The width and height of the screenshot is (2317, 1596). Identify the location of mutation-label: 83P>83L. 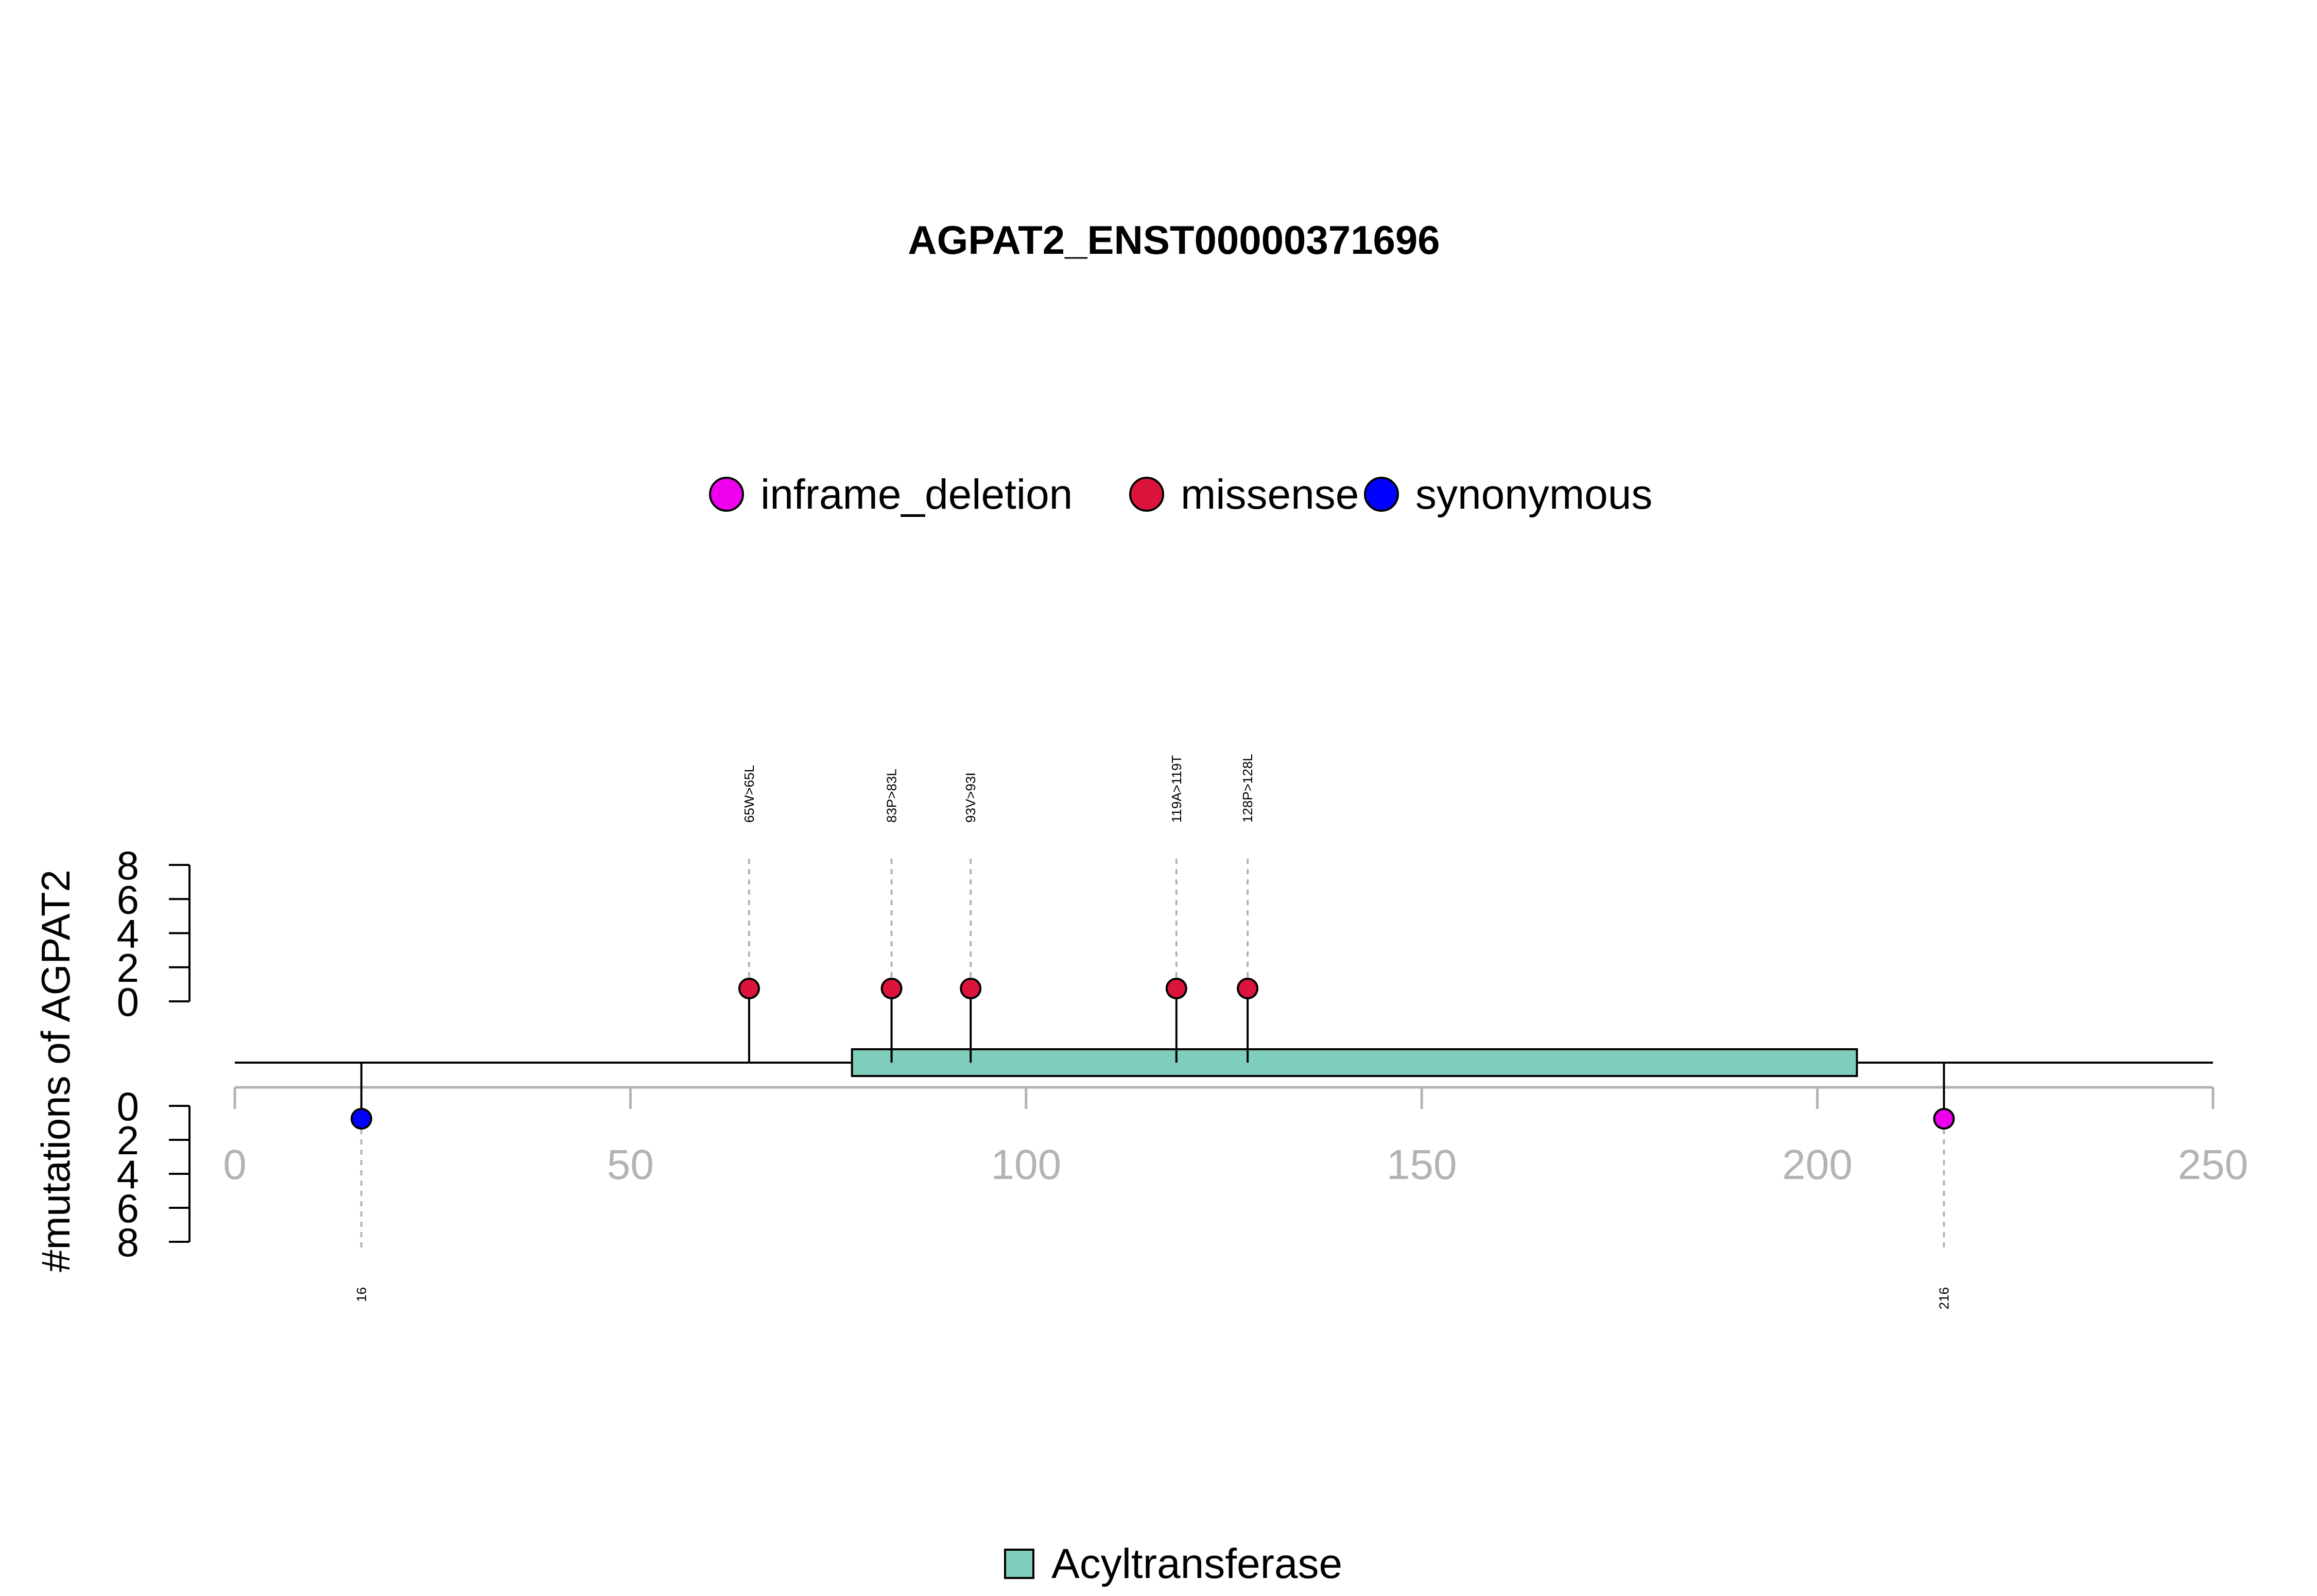
(892, 796).